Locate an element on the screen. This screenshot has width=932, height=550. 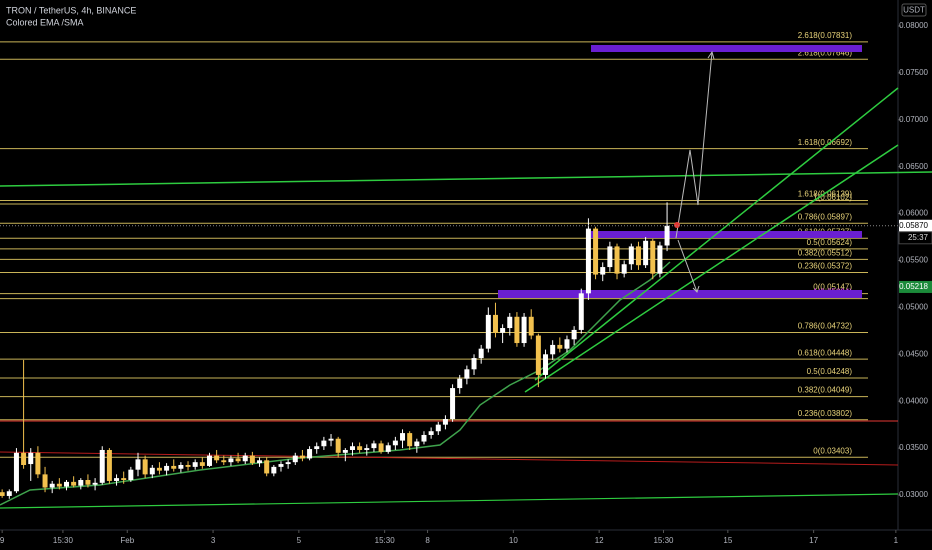
indicator-name: Colored EMA /SMA is located at coordinates (45, 22).